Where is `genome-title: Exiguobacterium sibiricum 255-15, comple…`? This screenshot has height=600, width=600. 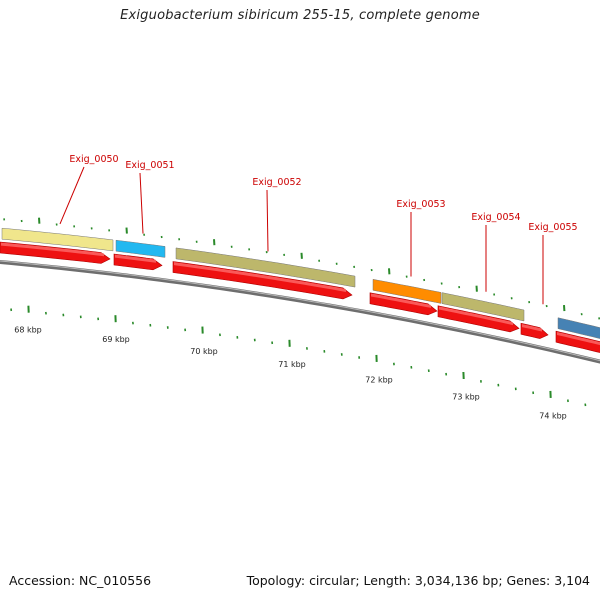
genome-title: Exiguobacterium sibiricum 255-15, comple… is located at coordinates (300, 15).